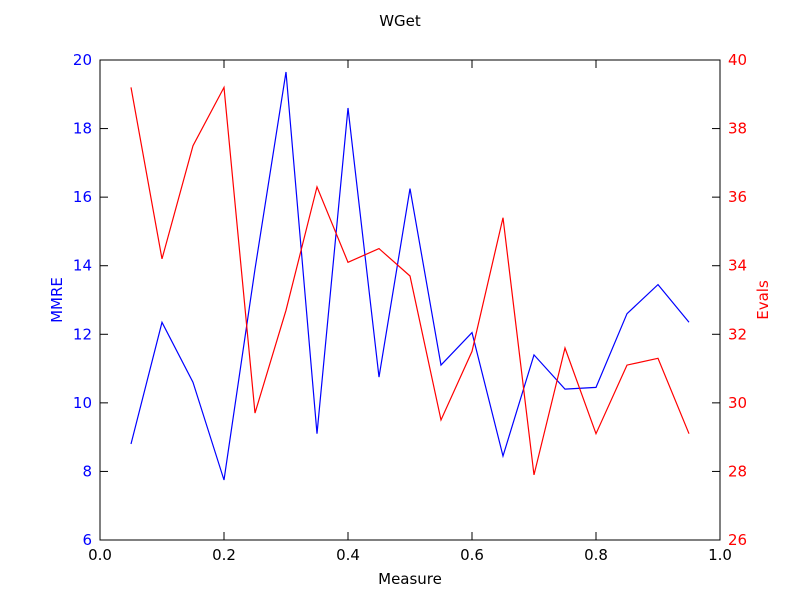 The image size is (800, 600). What do you see at coordinates (737, 266) in the screenshot?
I see `y-right-tick-label: 34` at bounding box center [737, 266].